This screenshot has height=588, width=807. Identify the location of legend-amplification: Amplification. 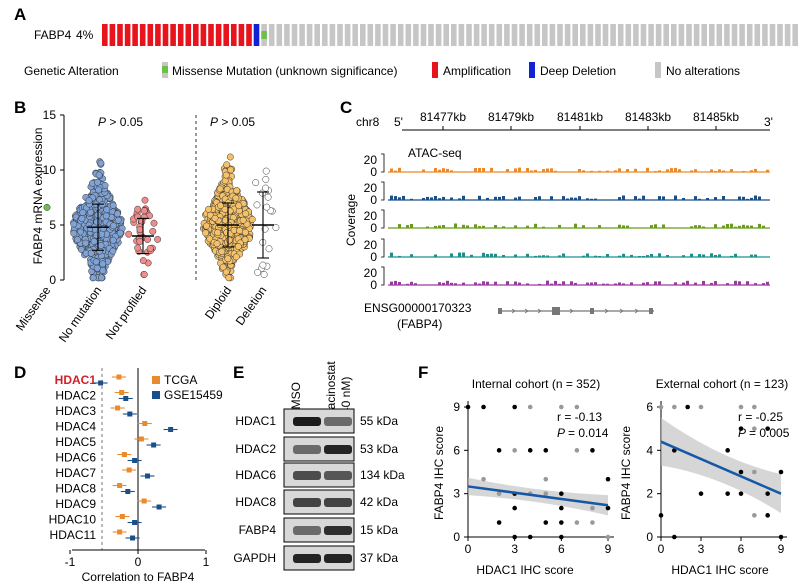
(471, 70).